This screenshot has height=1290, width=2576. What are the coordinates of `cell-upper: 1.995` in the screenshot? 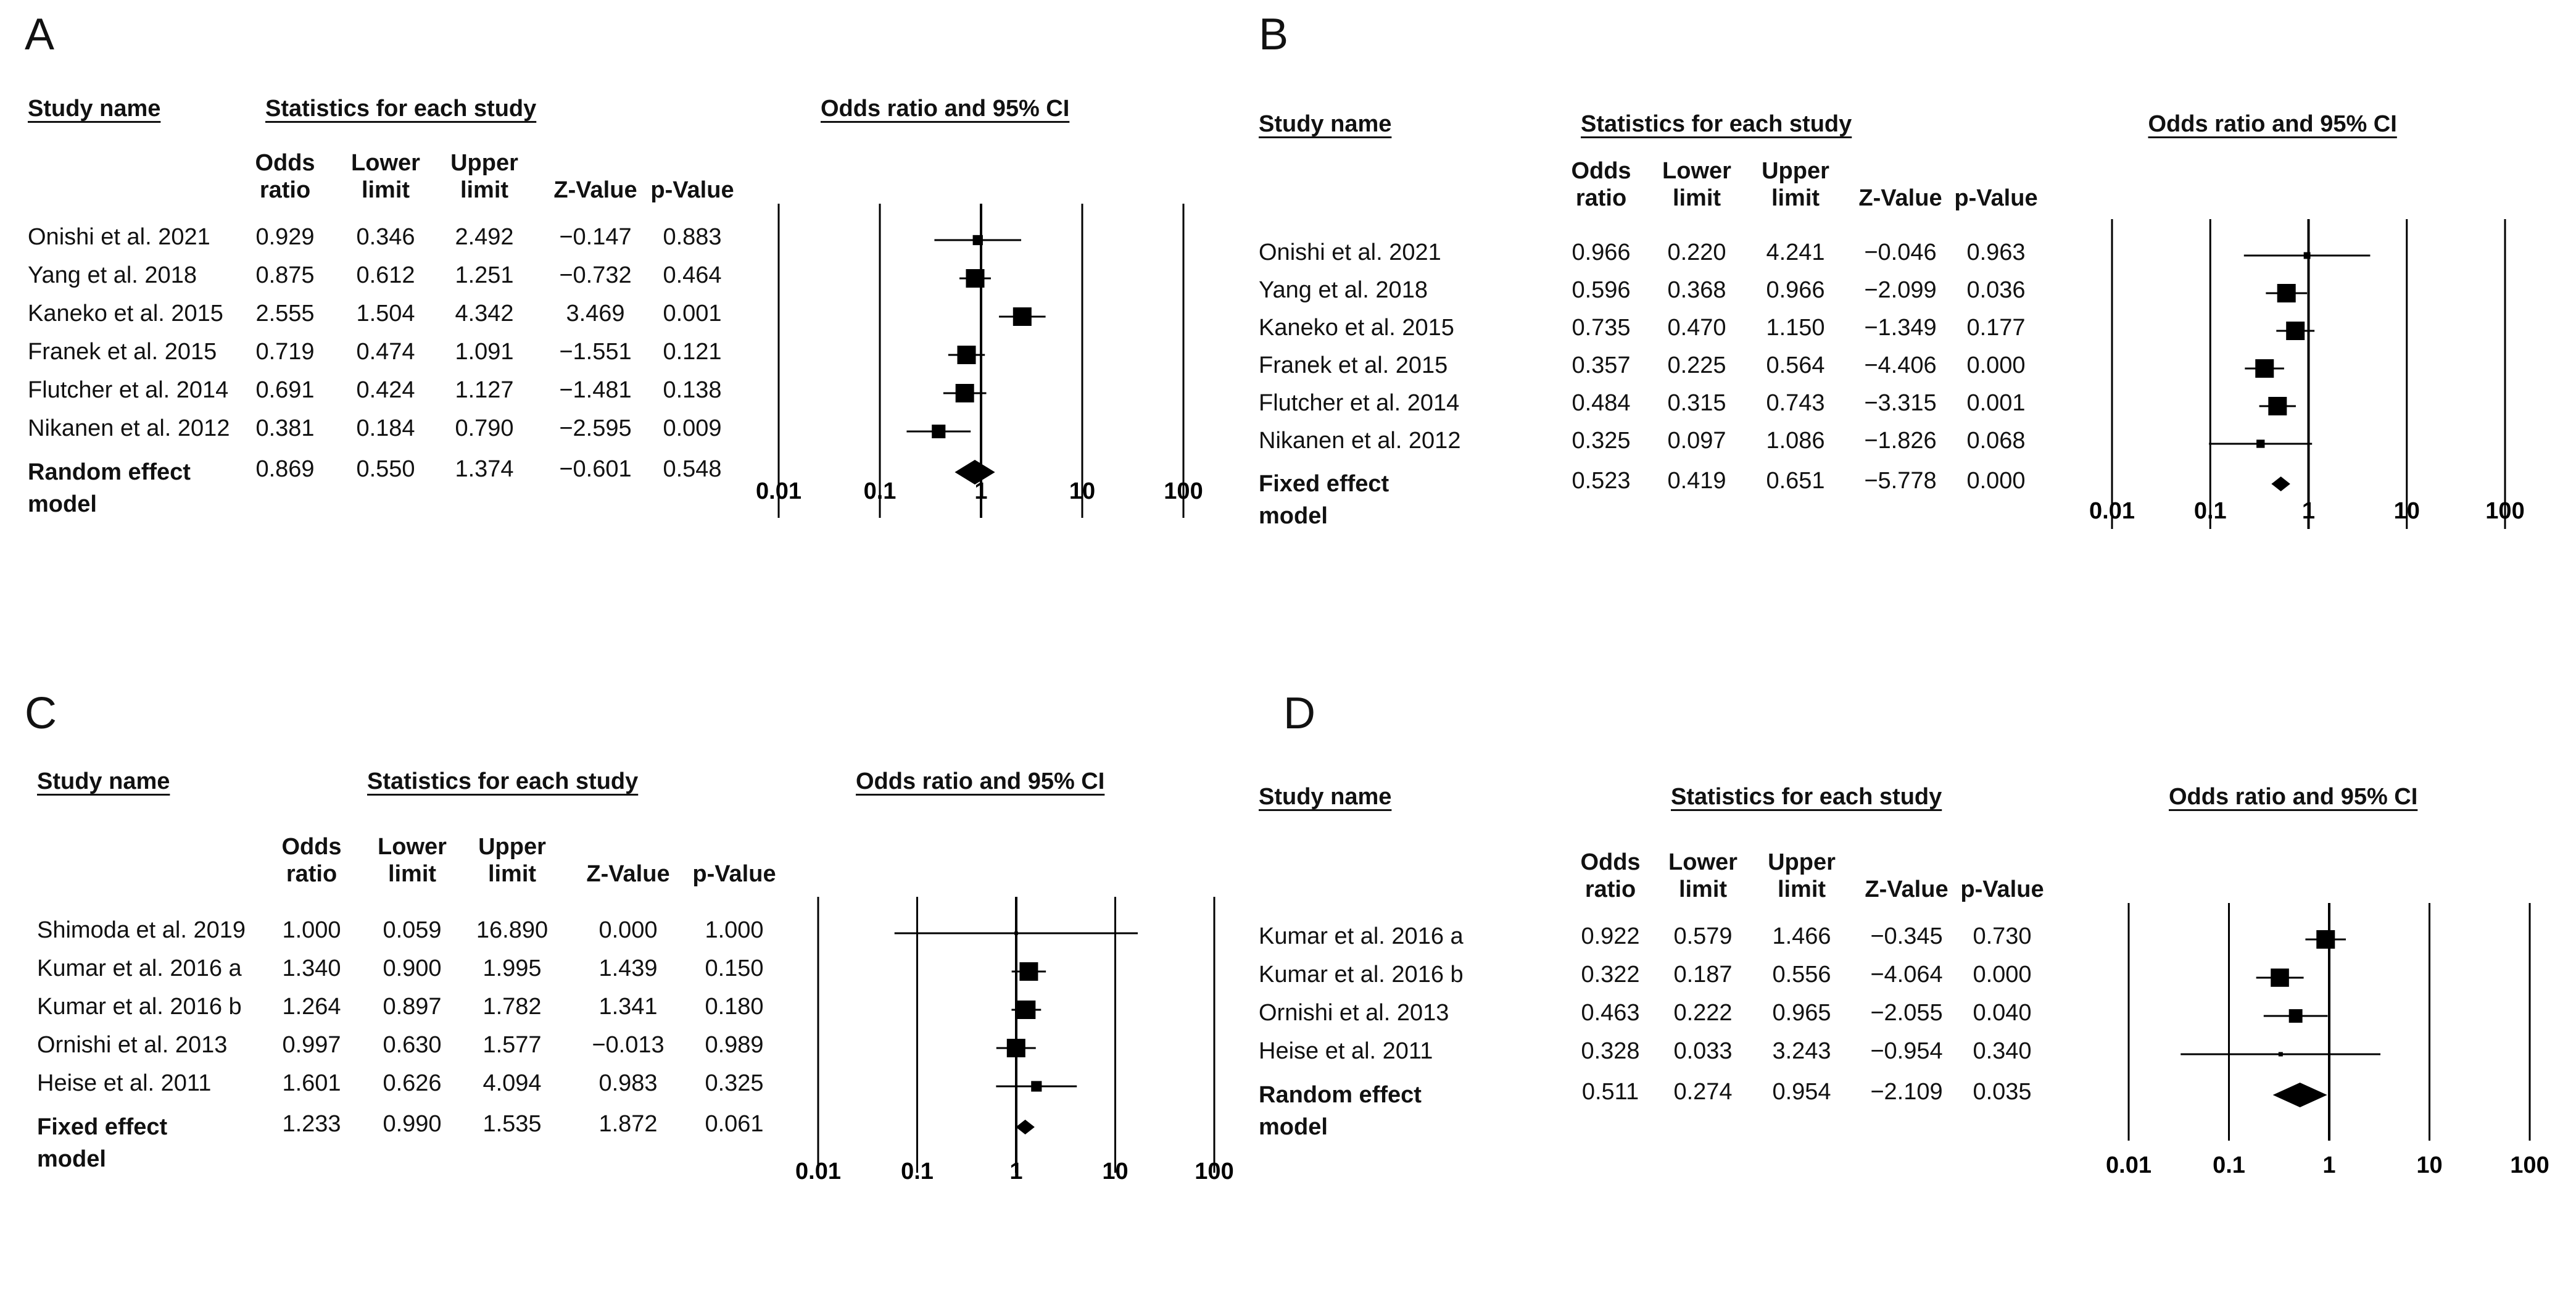 It's located at (512, 968).